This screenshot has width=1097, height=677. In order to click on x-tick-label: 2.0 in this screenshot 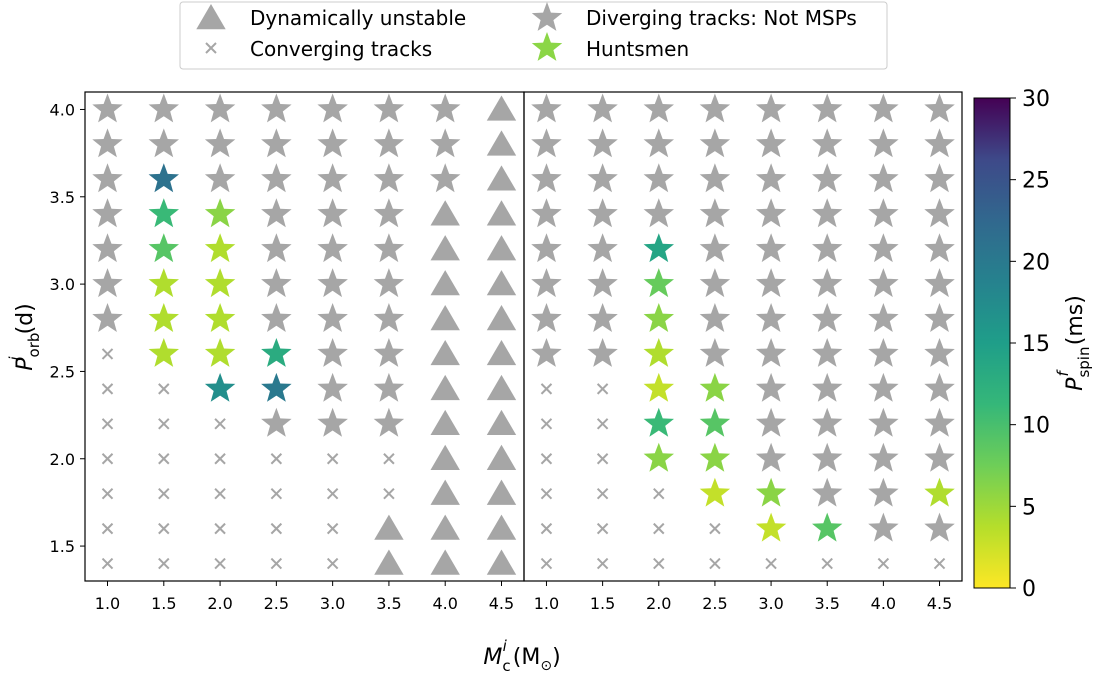, I will do `click(658, 603)`.